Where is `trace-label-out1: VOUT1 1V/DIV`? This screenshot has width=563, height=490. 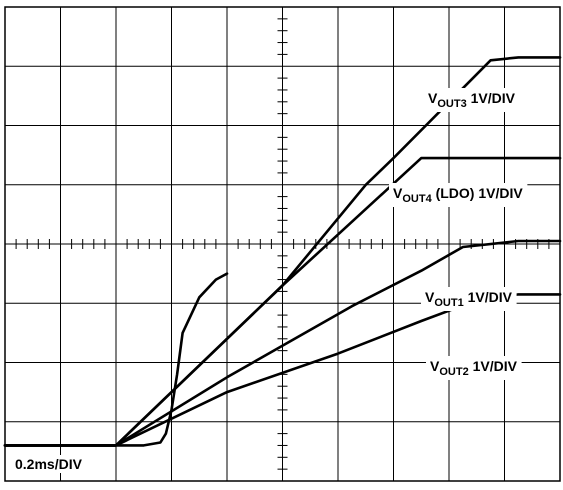
trace-label-out1: VOUT1 1V/DIV is located at coordinates (469, 299).